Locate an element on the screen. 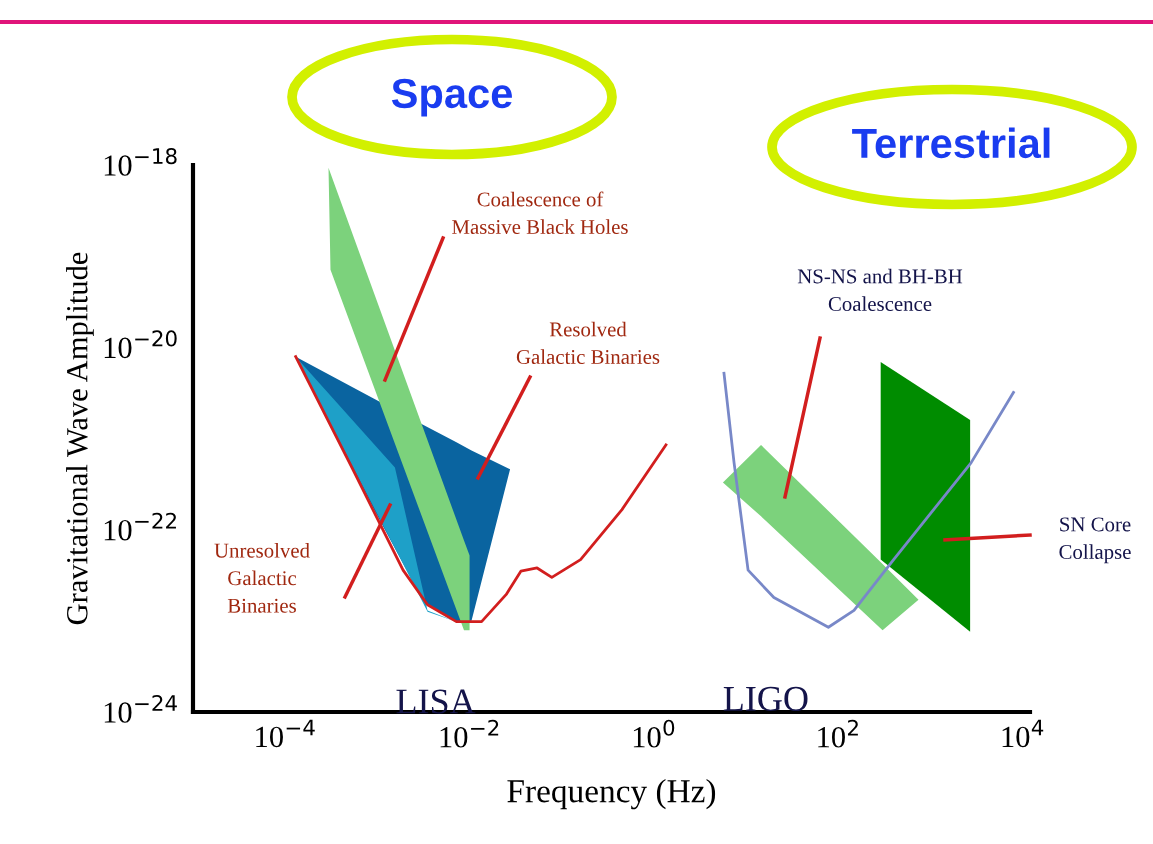  x-axis-title: Frequency (Hz) is located at coordinates (611, 794).